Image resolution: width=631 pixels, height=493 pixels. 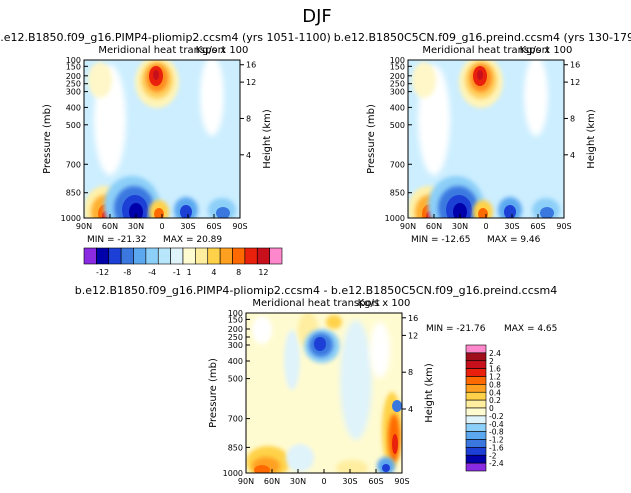 I want to click on panel-1-y-tick-label: 1000, so click(x=71, y=218).